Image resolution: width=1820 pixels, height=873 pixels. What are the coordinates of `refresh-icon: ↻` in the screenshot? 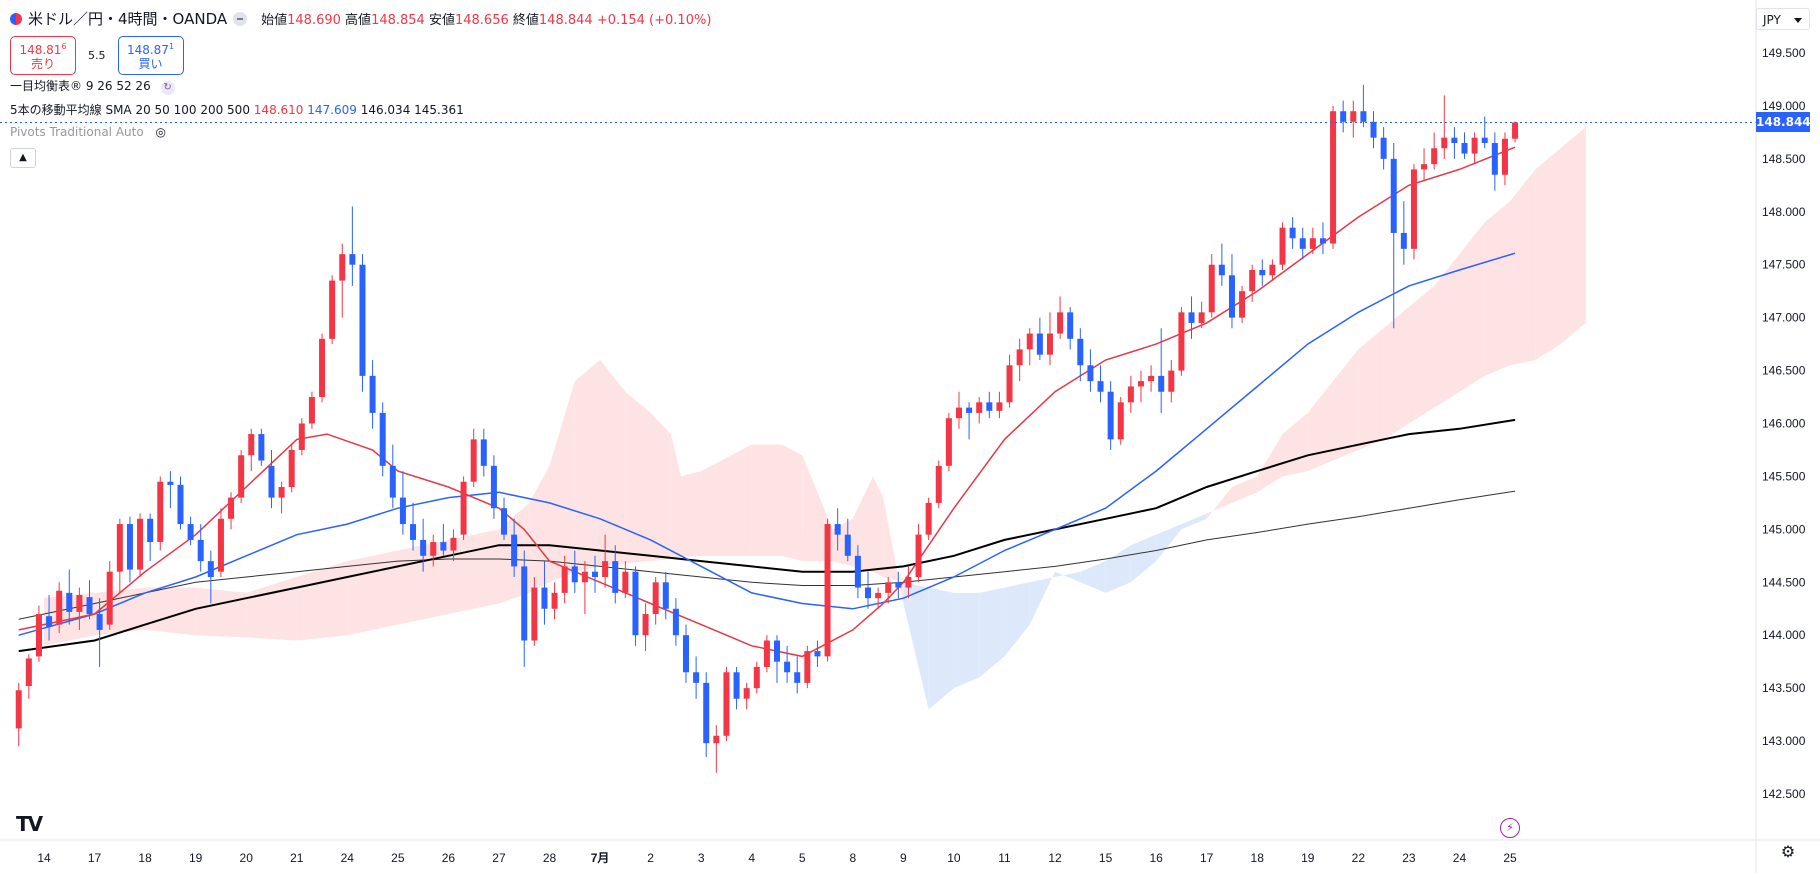 It's located at (167, 88).